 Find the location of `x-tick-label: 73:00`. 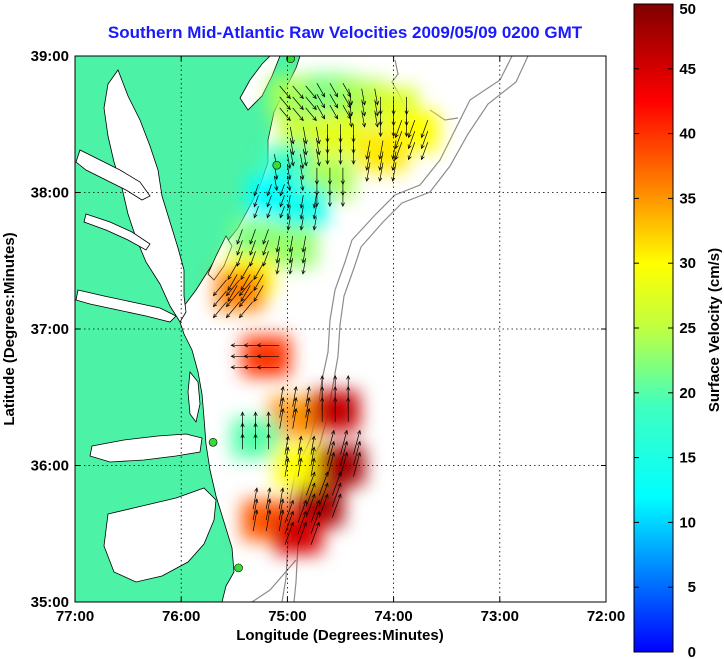

x-tick-label: 73:00 is located at coordinates (500, 616).